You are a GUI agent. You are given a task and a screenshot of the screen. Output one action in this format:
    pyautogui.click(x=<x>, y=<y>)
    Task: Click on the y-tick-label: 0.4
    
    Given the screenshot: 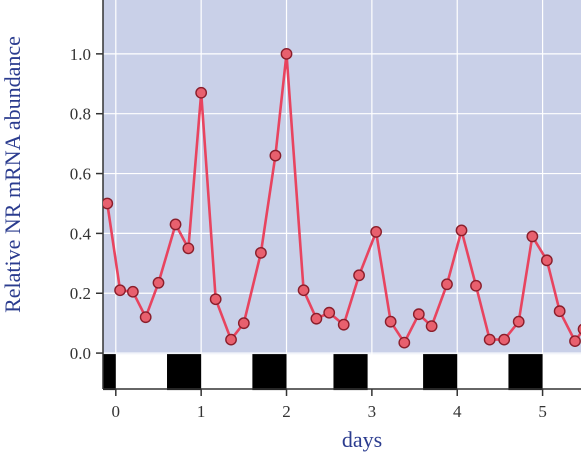 What is the action you would take?
    pyautogui.click(x=81, y=233)
    